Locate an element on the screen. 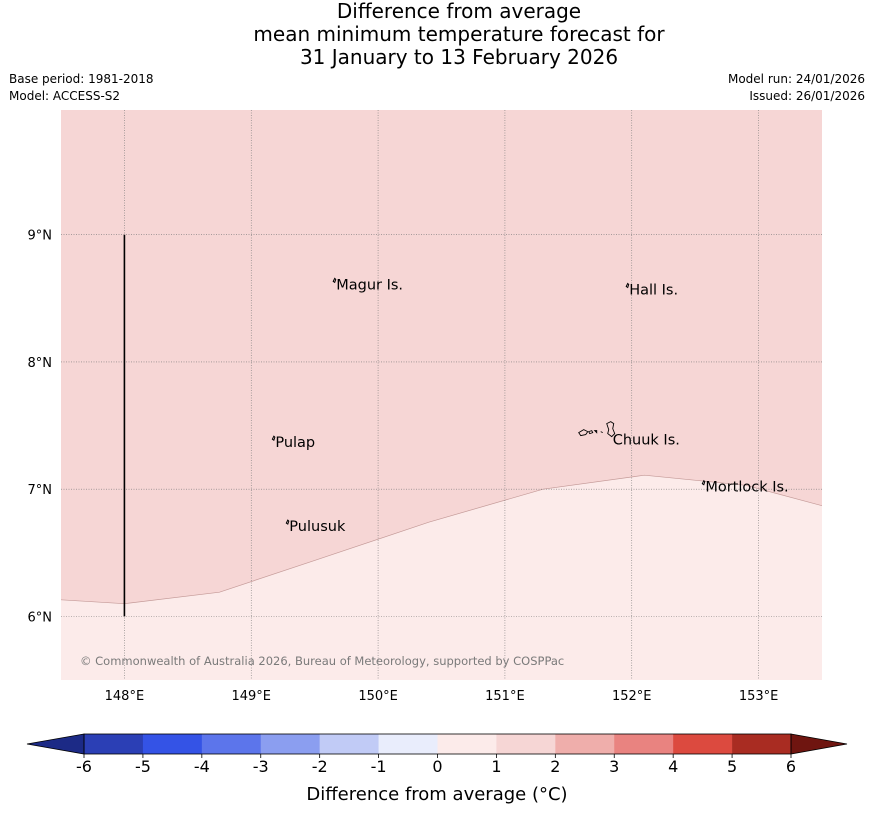 This screenshot has height=816, width=873. model-run: Model run: 24/01/2026 is located at coordinates (796, 79).